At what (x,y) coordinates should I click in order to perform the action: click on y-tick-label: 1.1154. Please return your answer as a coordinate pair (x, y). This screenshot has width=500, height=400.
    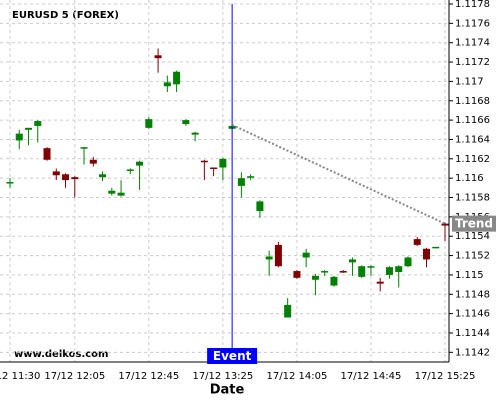
    Looking at the image, I should click on (472, 236).